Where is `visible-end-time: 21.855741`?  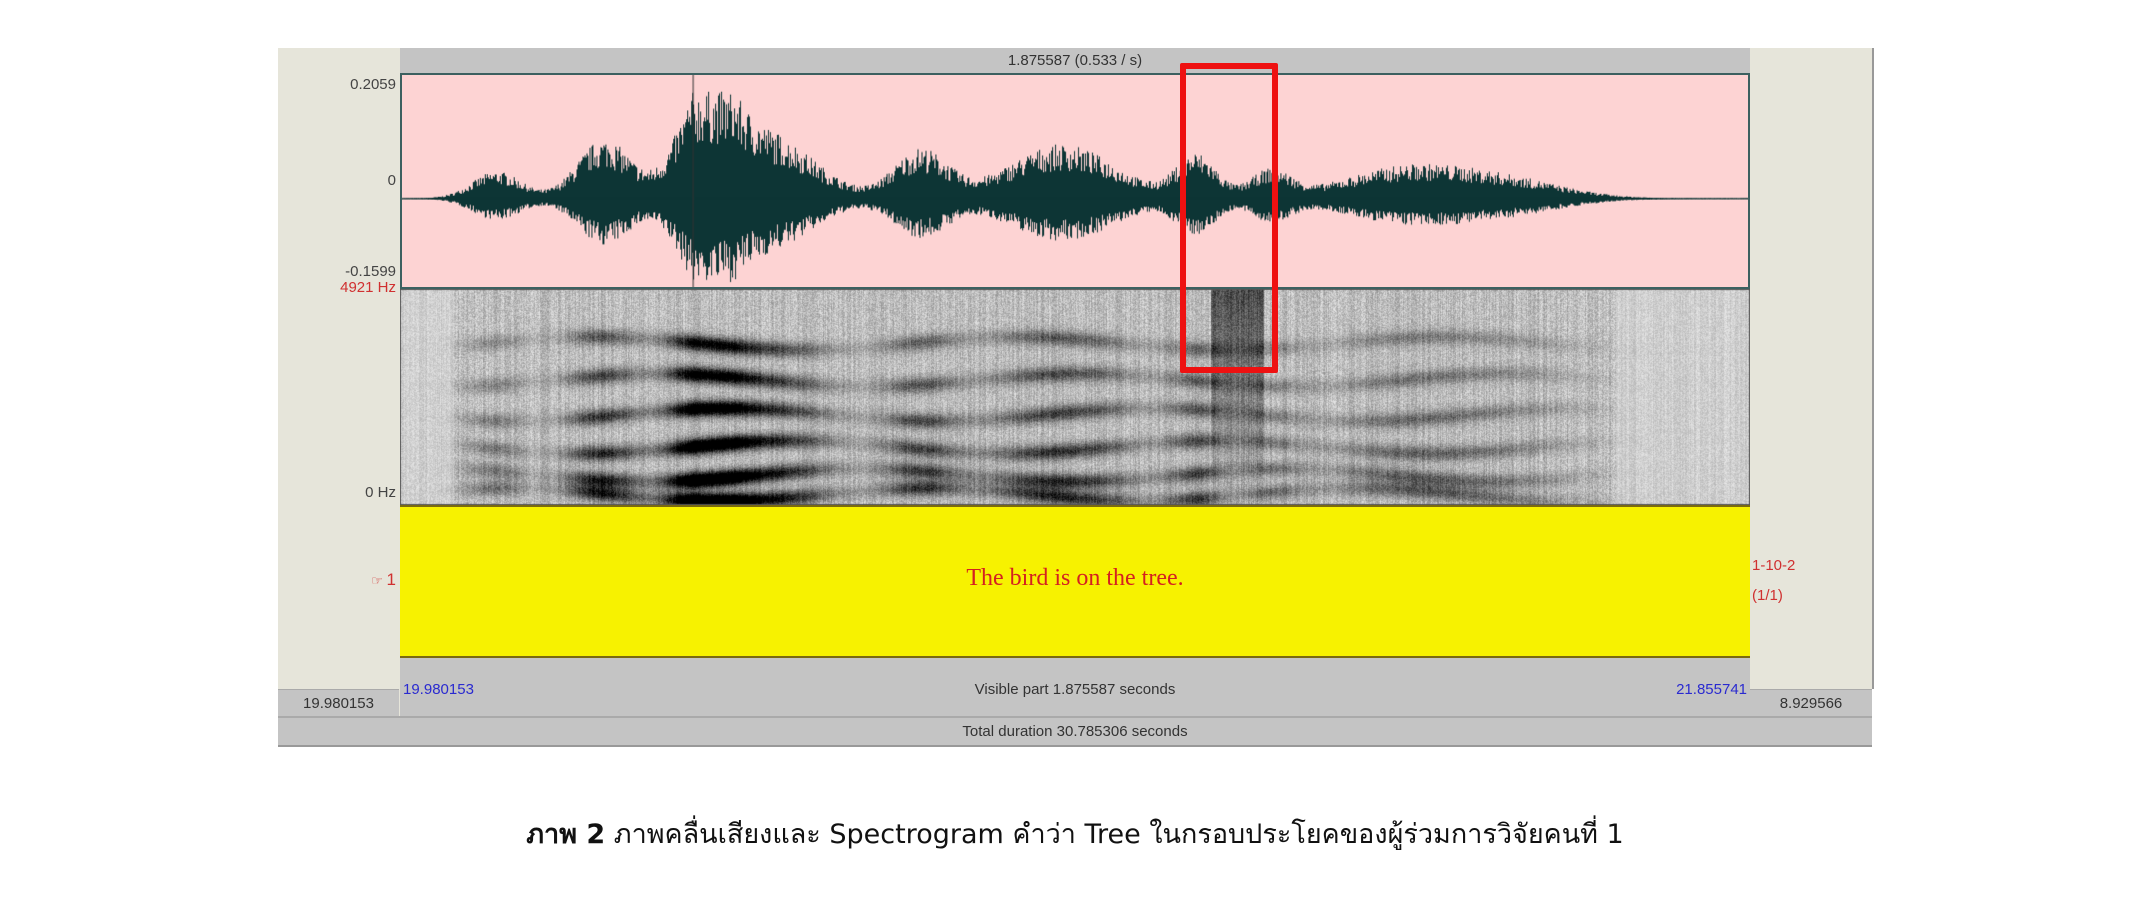 visible-end-time: 21.855741 is located at coordinates (1711, 689).